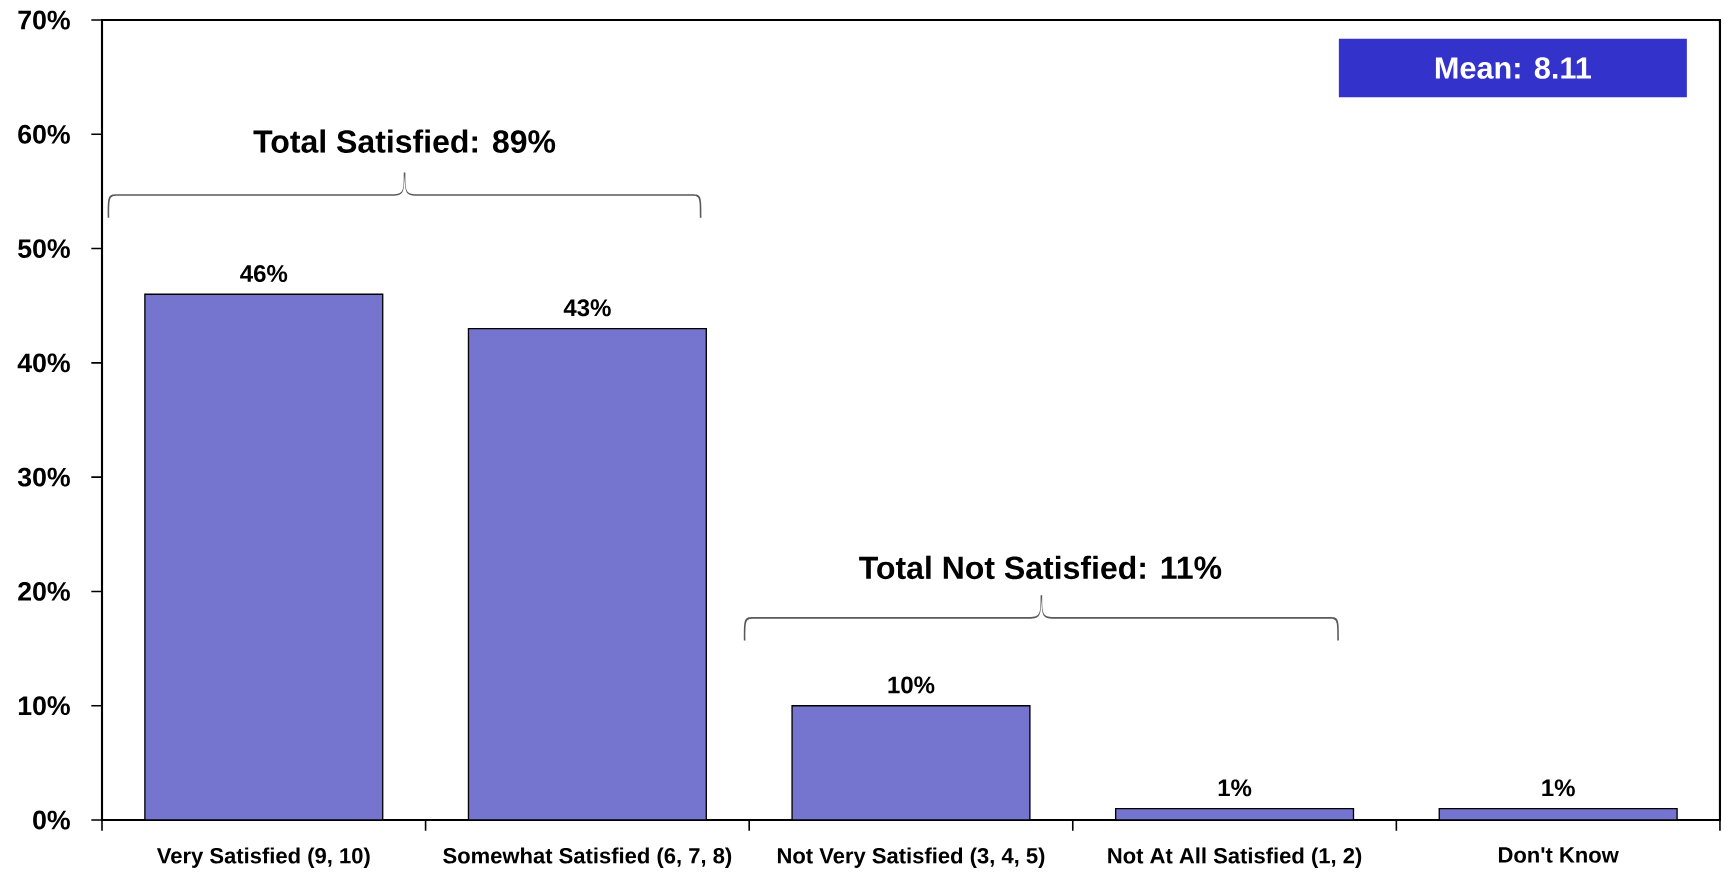  I want to click on y-tick-label: 60%, so click(44, 134).